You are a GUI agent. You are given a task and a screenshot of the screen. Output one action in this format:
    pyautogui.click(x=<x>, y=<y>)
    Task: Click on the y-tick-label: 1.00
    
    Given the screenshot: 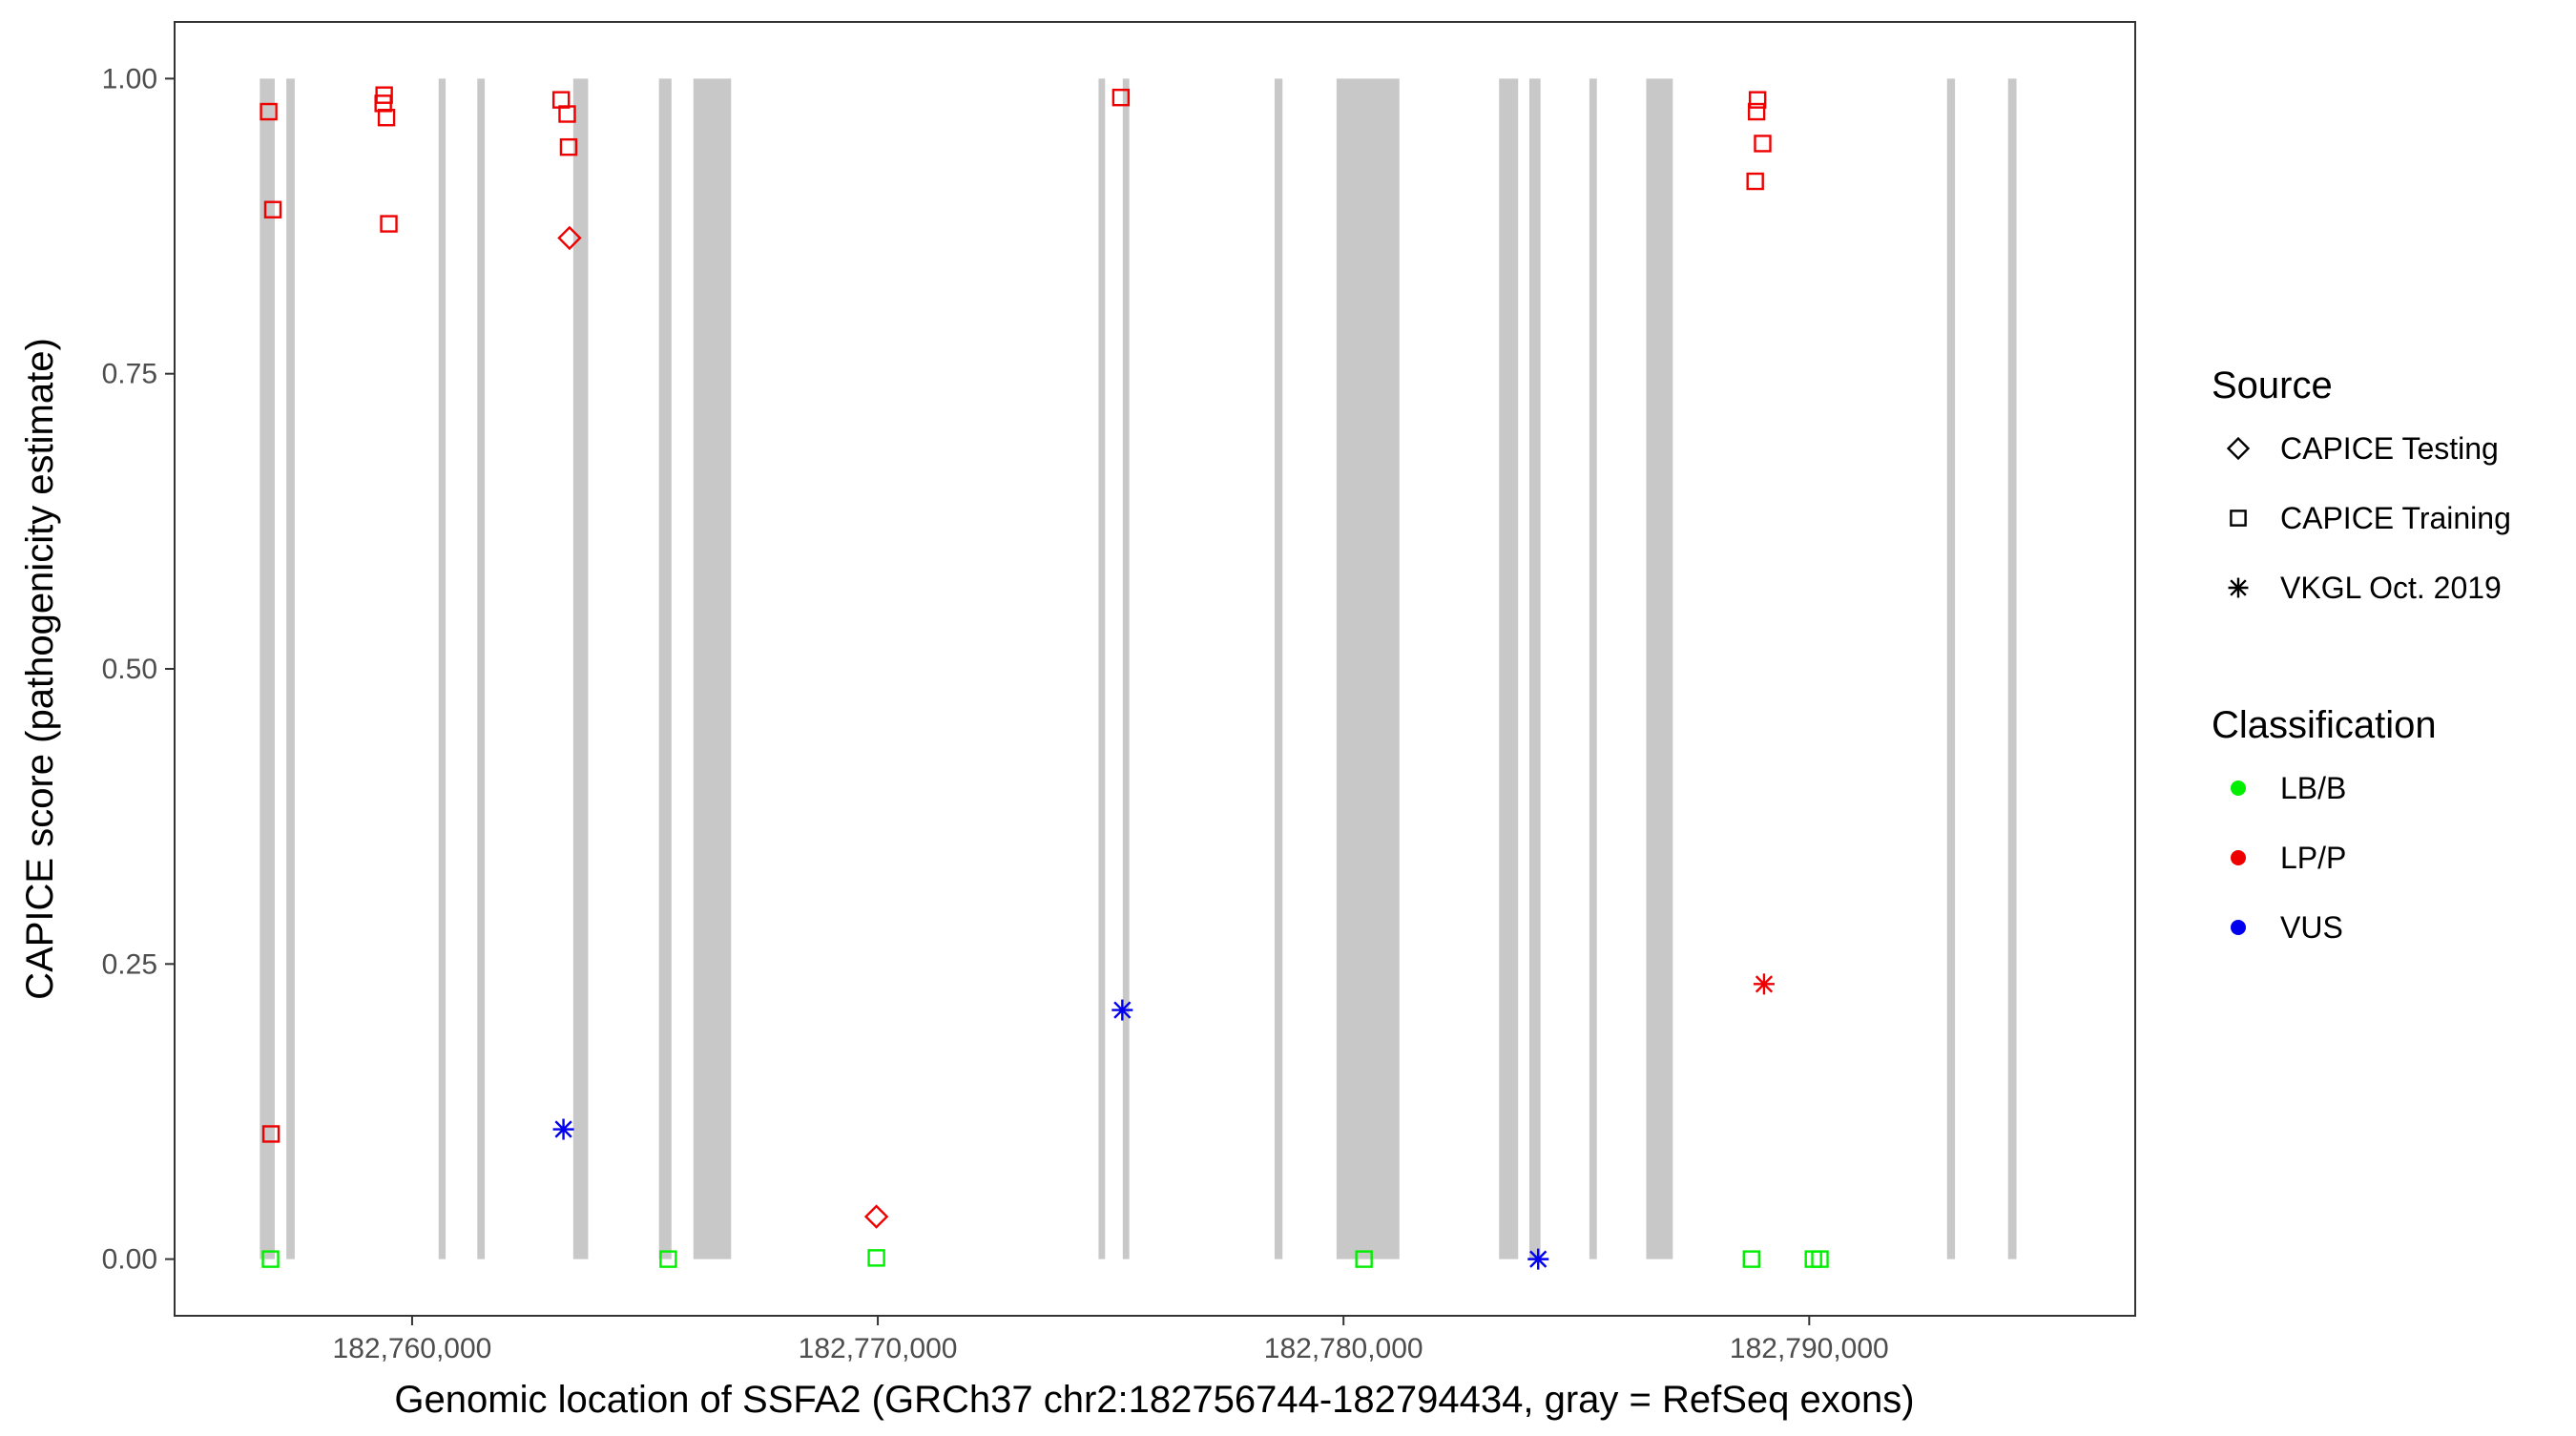 What is the action you would take?
    pyautogui.click(x=129, y=78)
    